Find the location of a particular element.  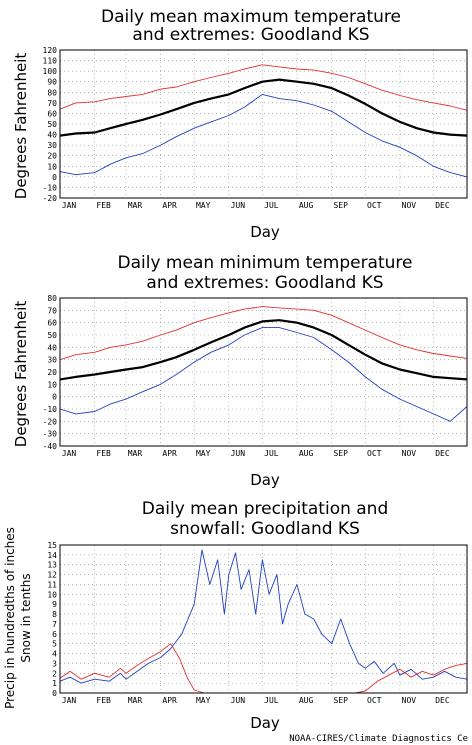

y-tick-label: -40 is located at coordinates (50, 446).